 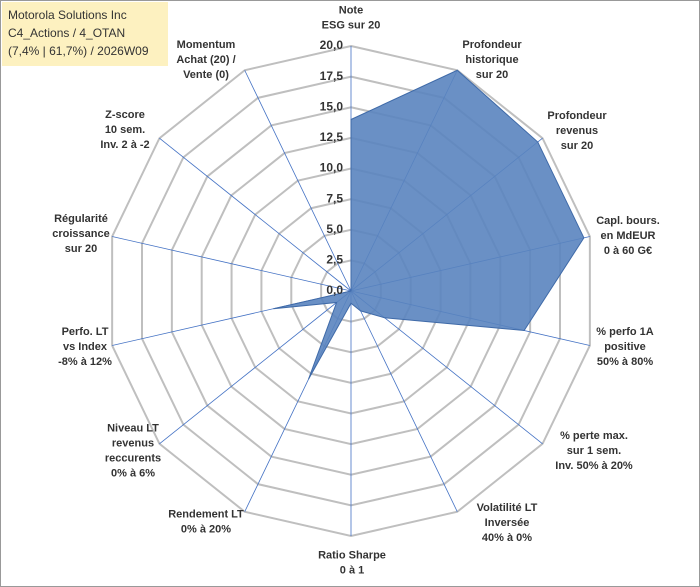 I want to click on chart-title: Motorola Solutions Inc, so click(x=67, y=15).